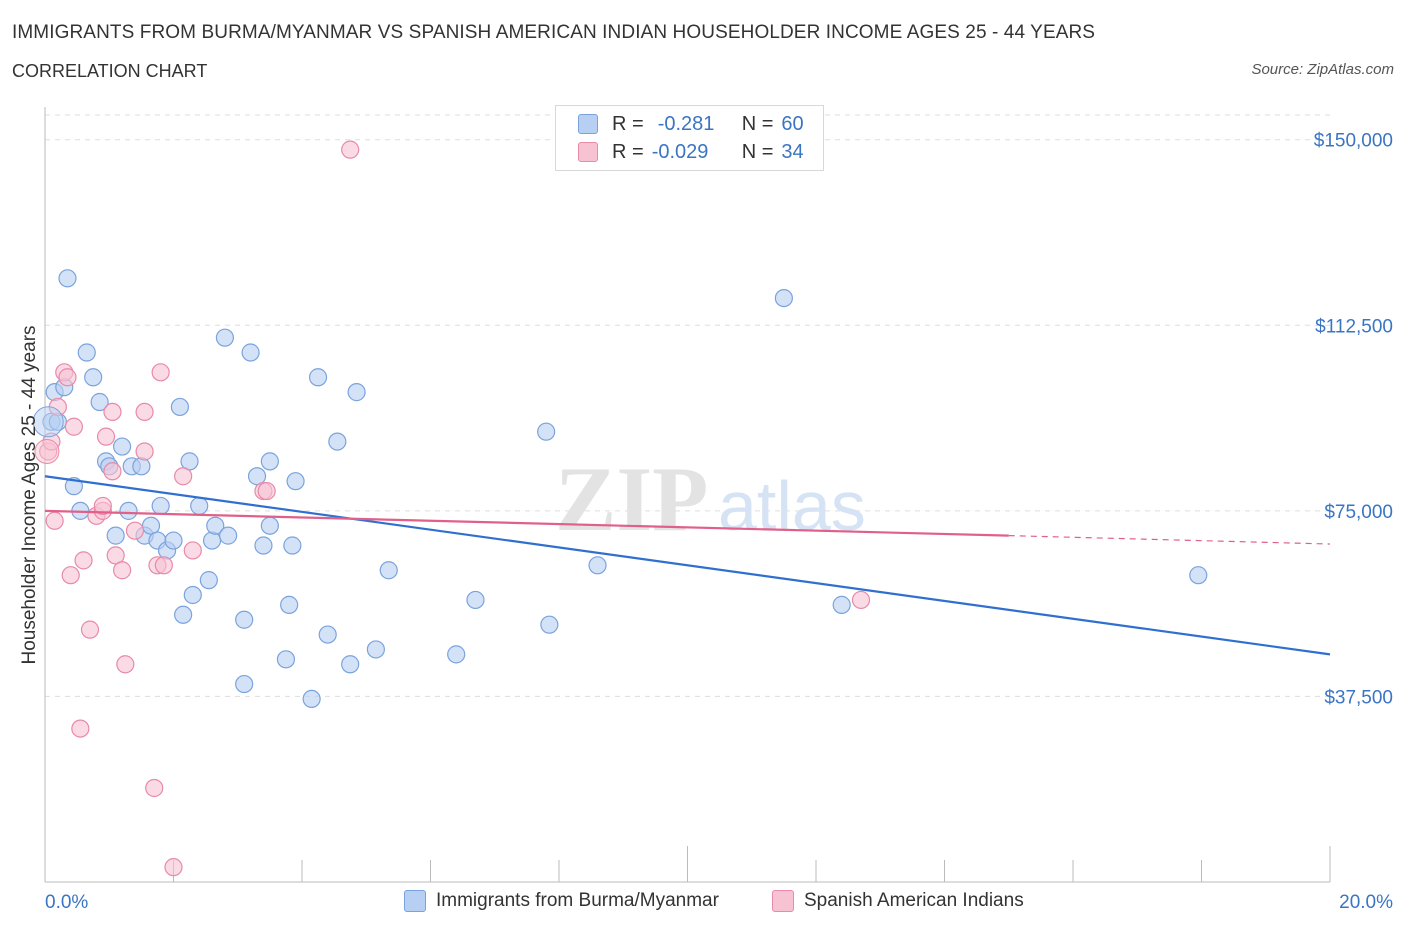  What do you see at coordinates (588, 152) in the screenshot?
I see `legend-swatch-spanish` at bounding box center [588, 152].